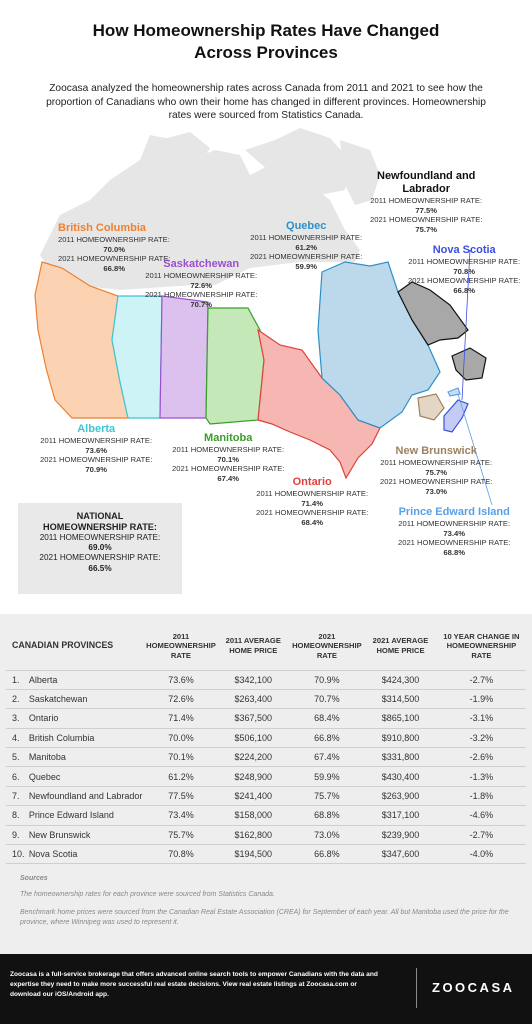 Image resolution: width=532 pixels, height=1024 pixels. What do you see at coordinates (114, 268) in the screenshot?
I see `british-columbia-2021-value: 66.8%` at bounding box center [114, 268].